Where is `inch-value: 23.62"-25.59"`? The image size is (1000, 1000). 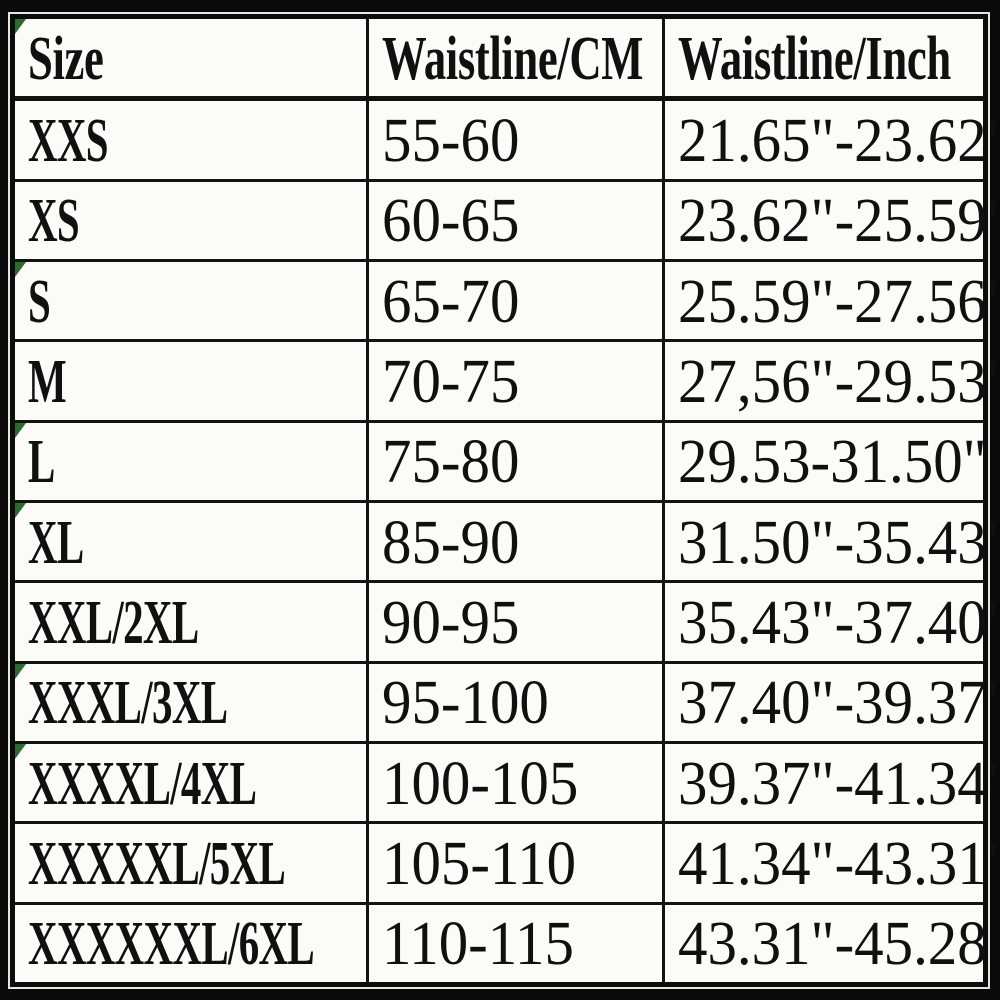 inch-value: 23.62"-25.59" is located at coordinates (838, 221).